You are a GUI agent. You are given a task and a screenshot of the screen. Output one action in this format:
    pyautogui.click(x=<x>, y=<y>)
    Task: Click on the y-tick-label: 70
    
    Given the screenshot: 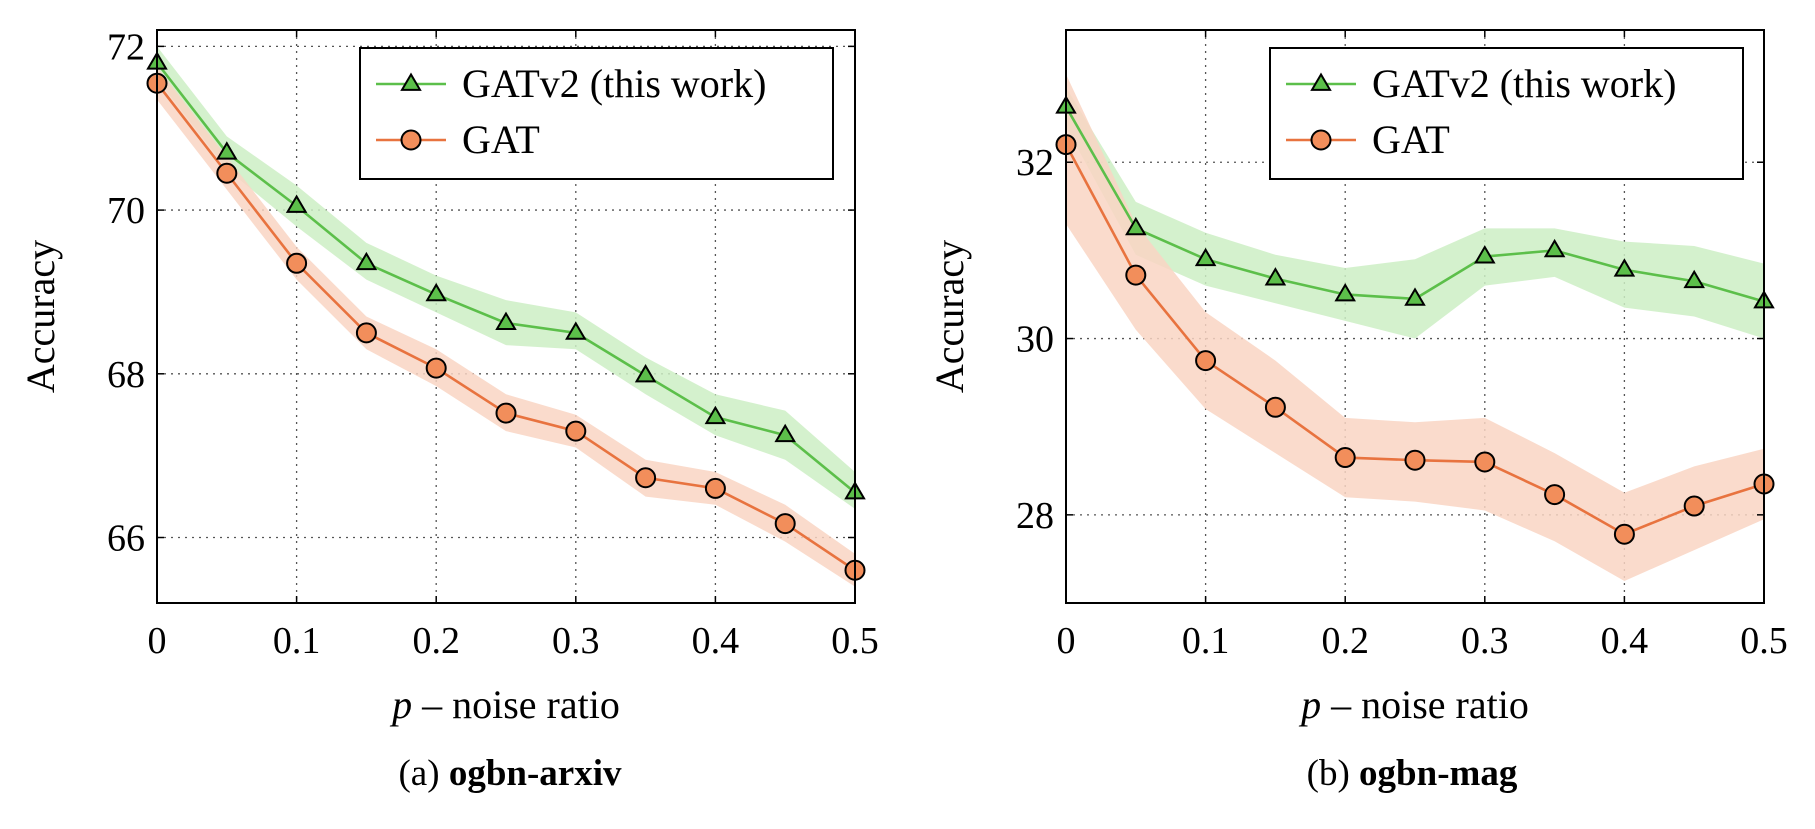 What is the action you would take?
    pyautogui.click(x=126, y=211)
    